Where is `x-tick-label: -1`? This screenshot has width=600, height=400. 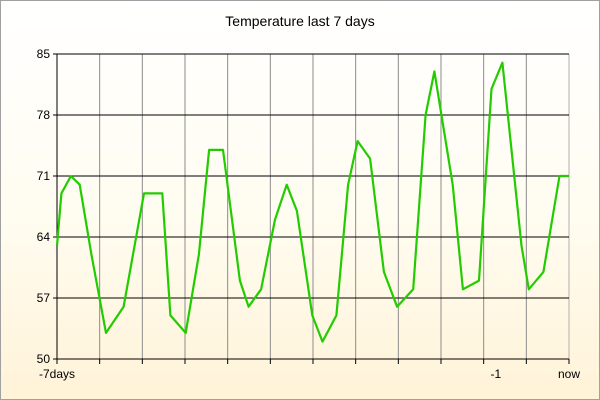
x-tick-label: -1 is located at coordinates (496, 374).